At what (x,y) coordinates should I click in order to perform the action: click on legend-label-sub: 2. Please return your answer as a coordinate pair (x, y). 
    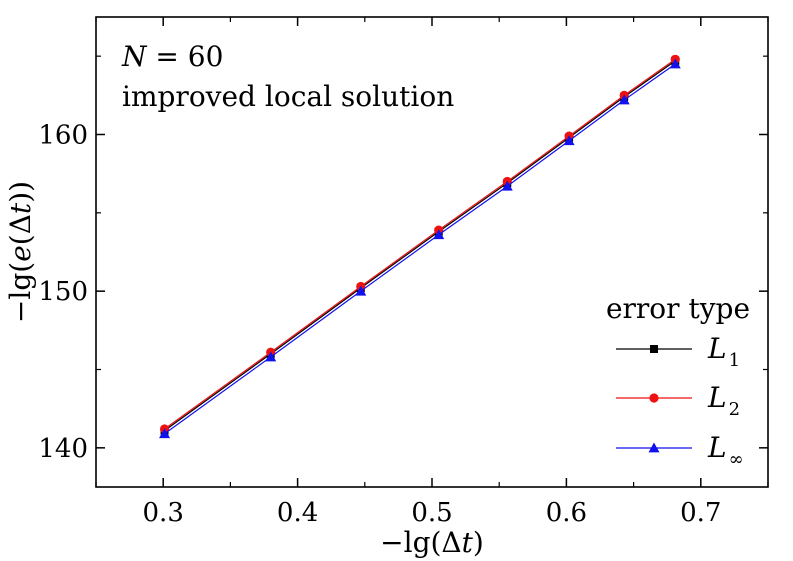
    Looking at the image, I should click on (734, 409).